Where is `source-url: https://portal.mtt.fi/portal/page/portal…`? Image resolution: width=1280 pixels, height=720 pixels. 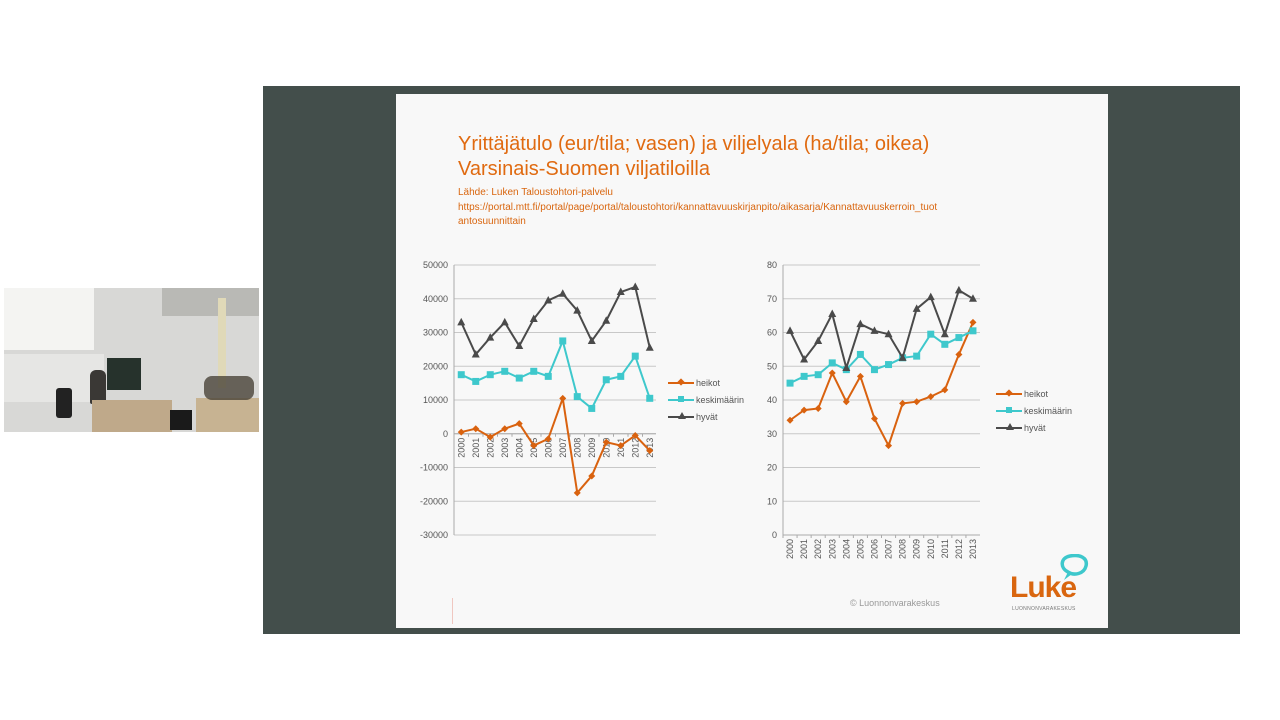
source-url: https://portal.mtt.fi/portal/page/portal… is located at coordinates (698, 207).